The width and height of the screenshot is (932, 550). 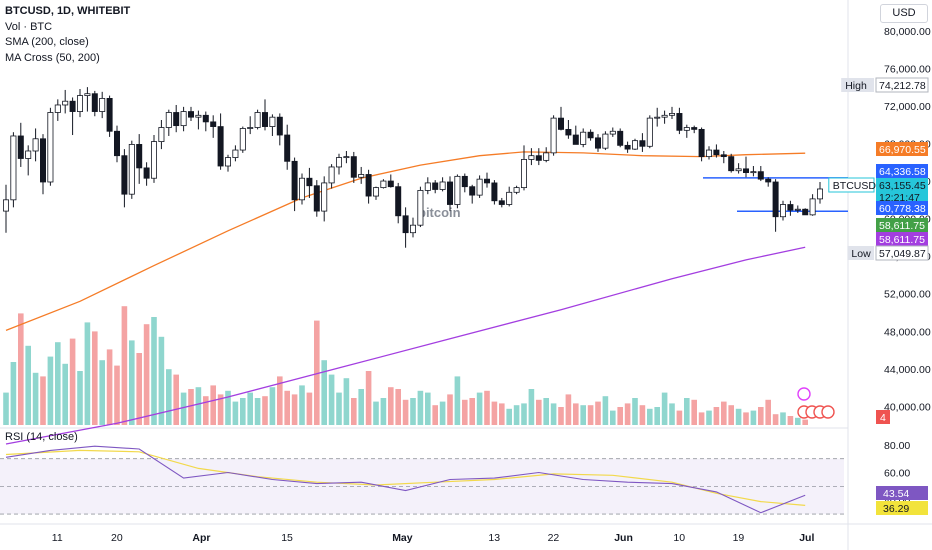 What do you see at coordinates (883, 418) in the screenshot?
I see `volume-badge-value: 4` at bounding box center [883, 418].